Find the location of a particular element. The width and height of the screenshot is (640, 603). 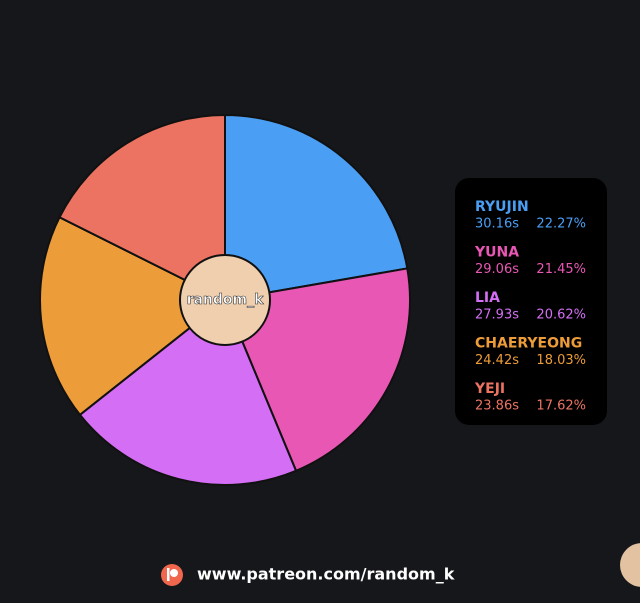

legend-percent: 18.03% is located at coordinates (561, 360).